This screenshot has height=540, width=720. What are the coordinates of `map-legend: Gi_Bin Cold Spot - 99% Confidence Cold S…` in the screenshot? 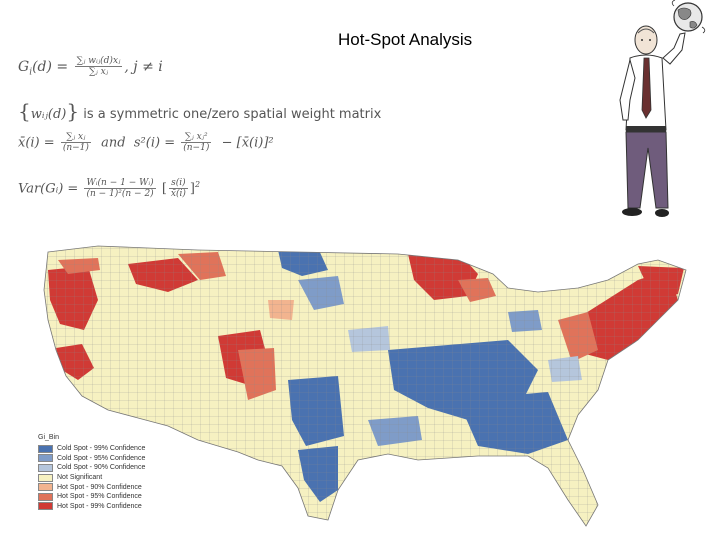 It's located at (113, 472).